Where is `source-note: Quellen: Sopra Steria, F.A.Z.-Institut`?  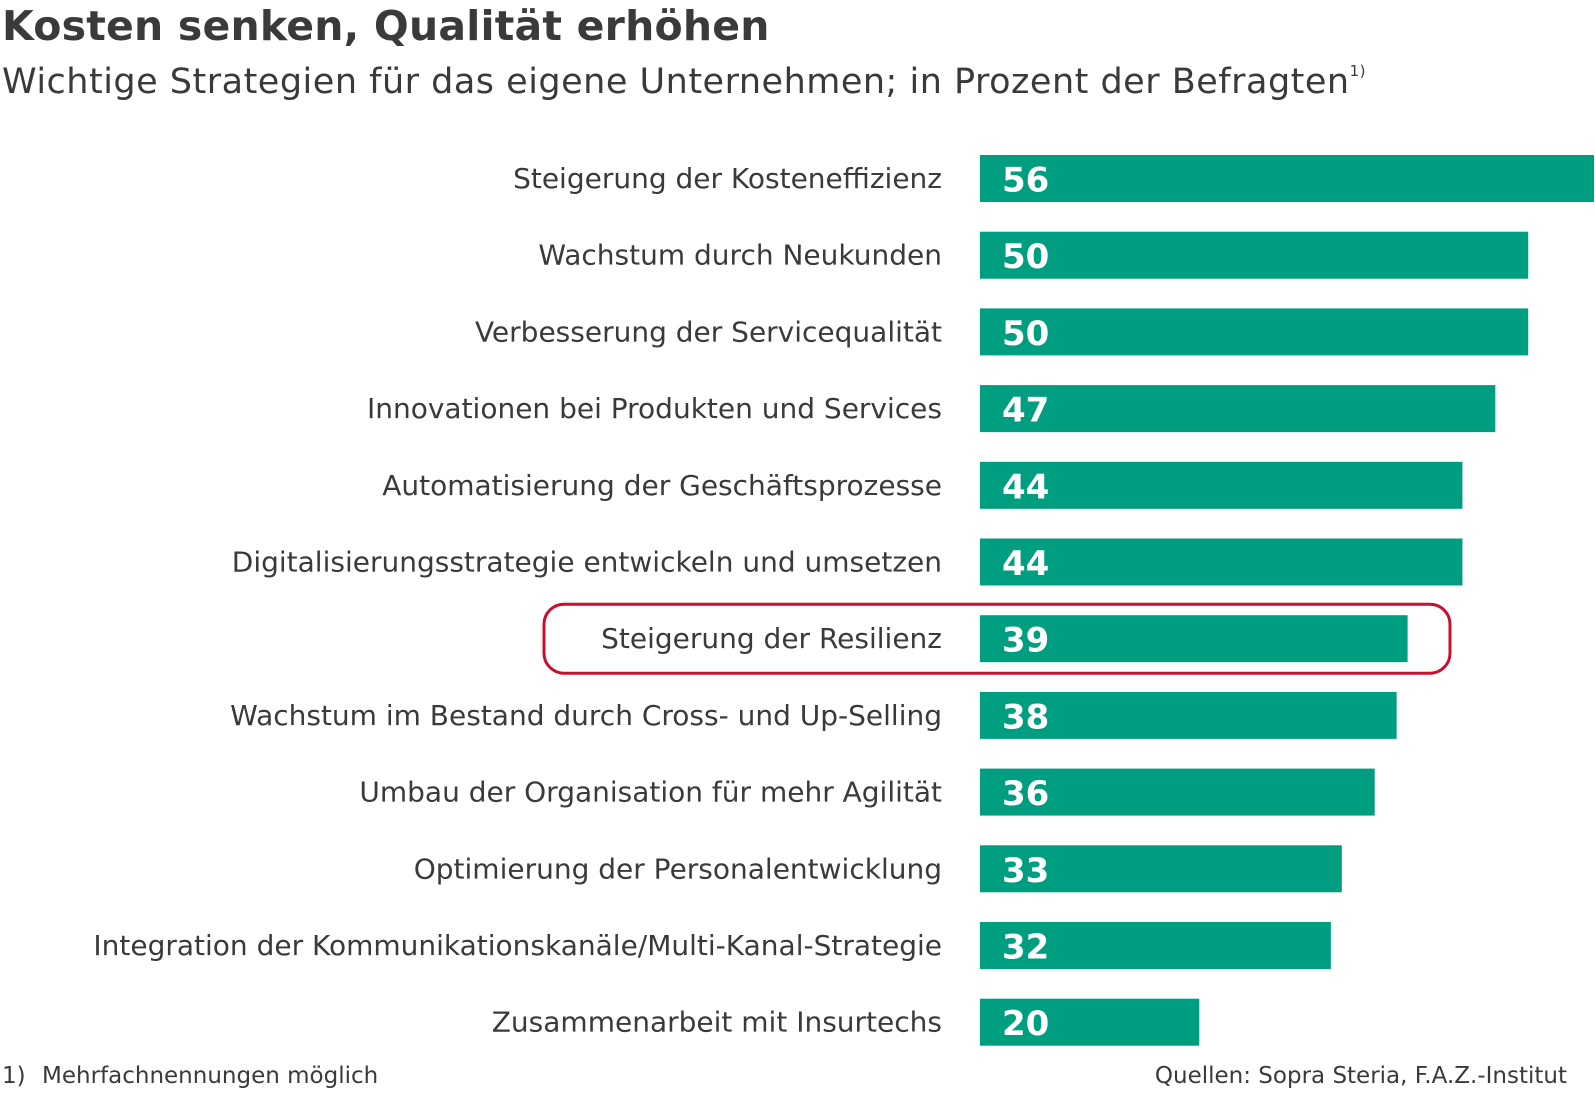 source-note: Quellen: Sopra Steria, F.A.Z.-Institut is located at coordinates (1360, 1076).